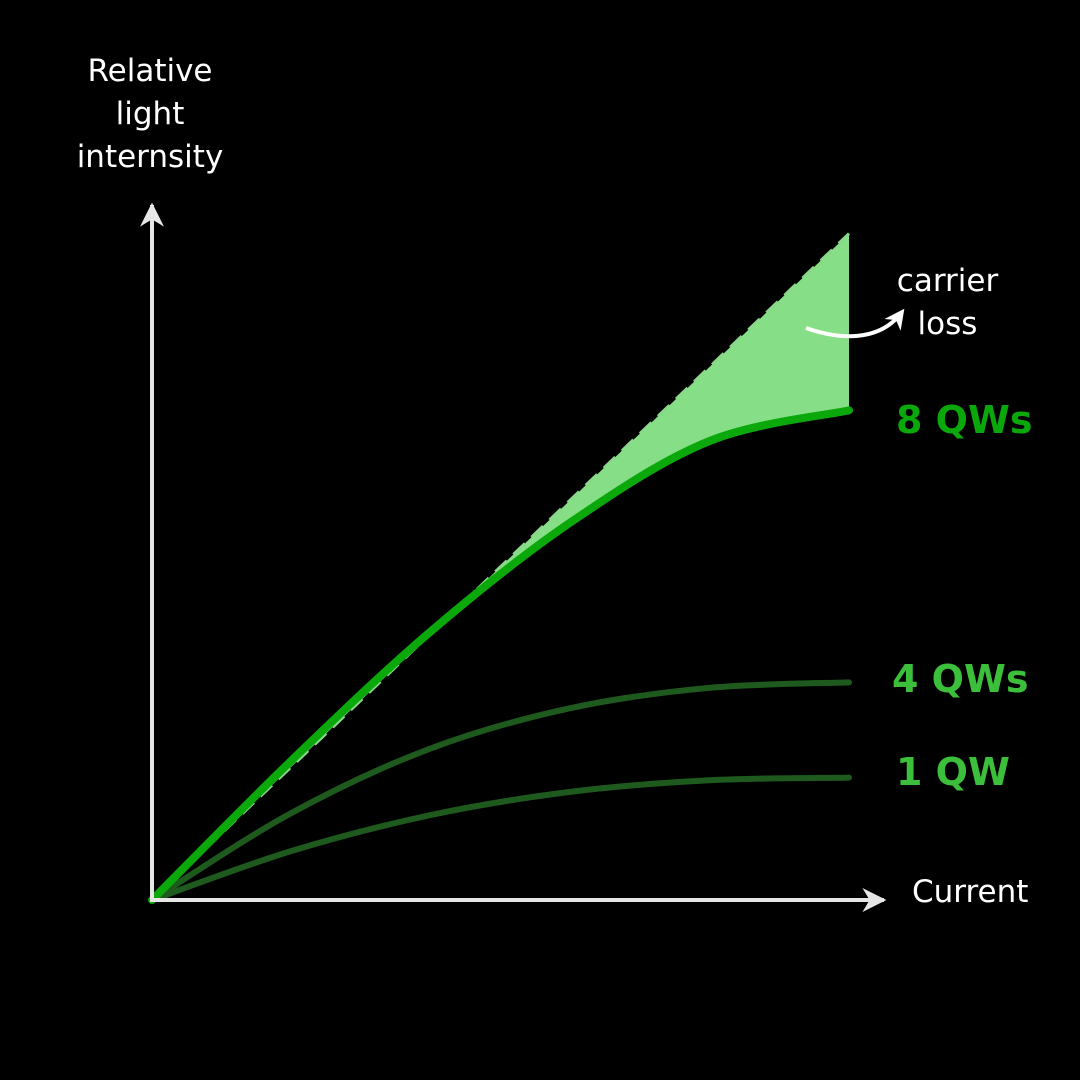 This screenshot has width=1080, height=1080. I want to click on series-line-4-qws, so click(500, 791).